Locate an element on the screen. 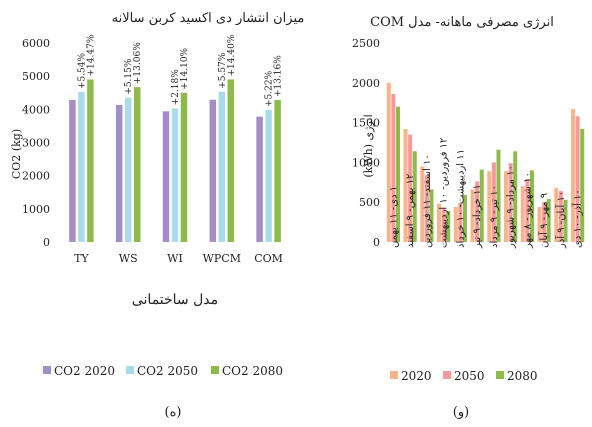 This screenshot has width=592, height=427. co2-y-tick-label: 0 is located at coordinates (46, 242).